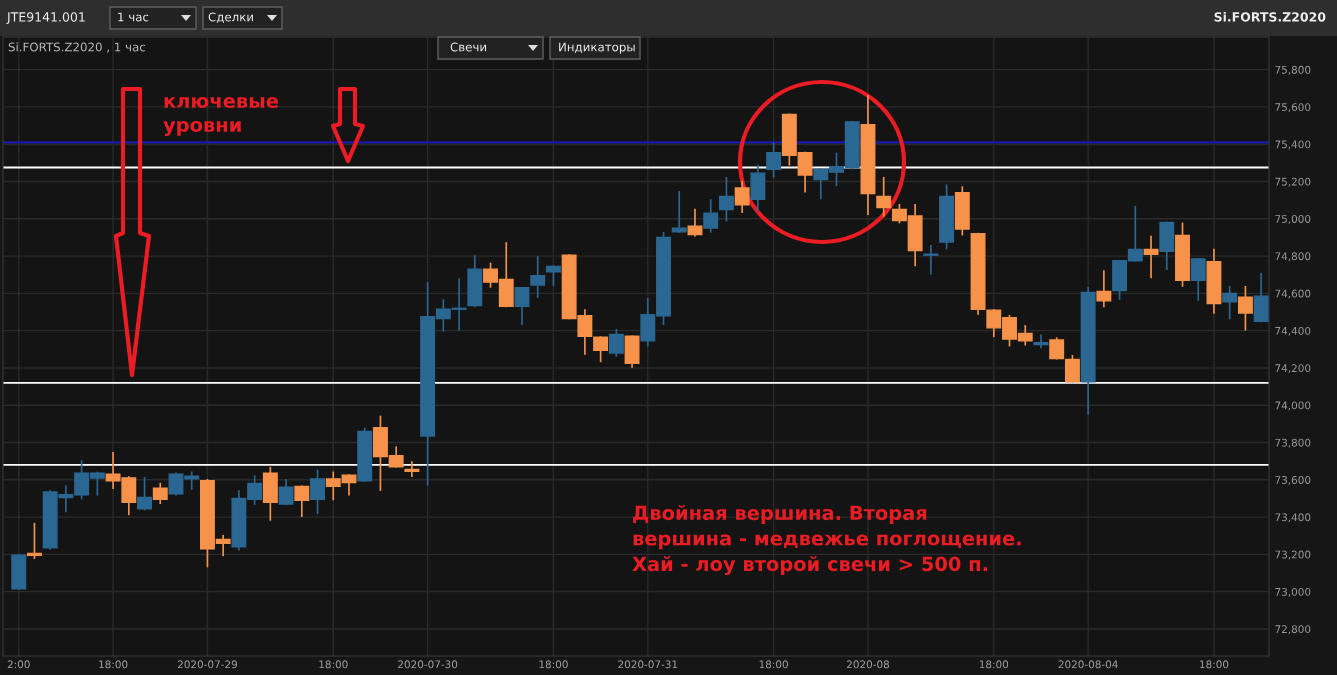 This screenshot has height=675, width=1337. Describe the element at coordinates (648, 664) in the screenshot. I see `x-tick-label: 2020-07-31` at that location.